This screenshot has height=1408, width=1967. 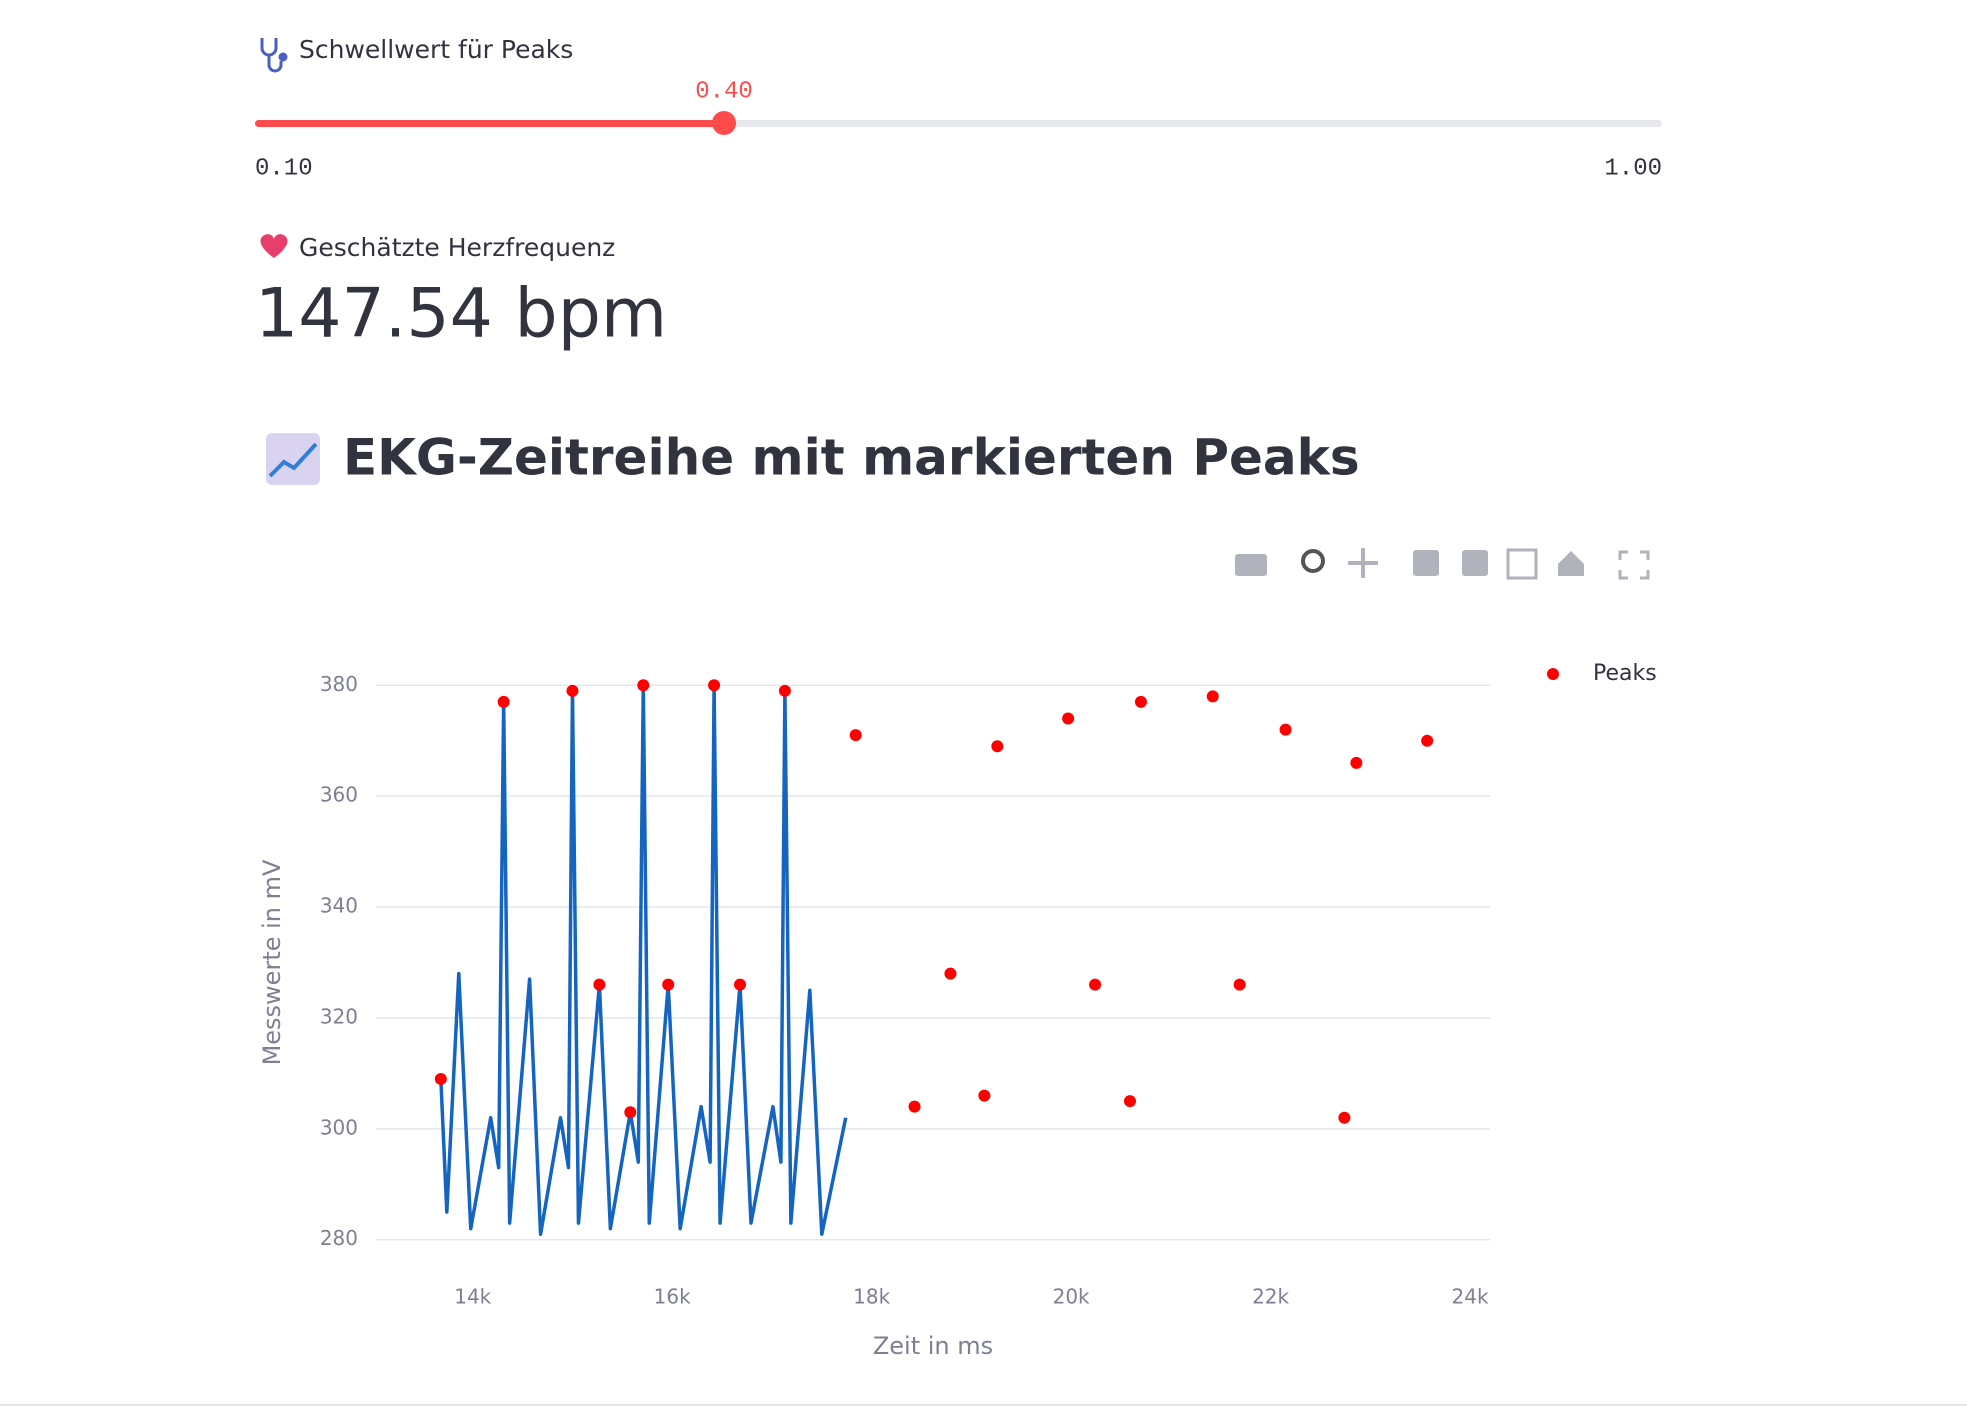 What do you see at coordinates (1313, 561) in the screenshot?
I see `zoom-button` at bounding box center [1313, 561].